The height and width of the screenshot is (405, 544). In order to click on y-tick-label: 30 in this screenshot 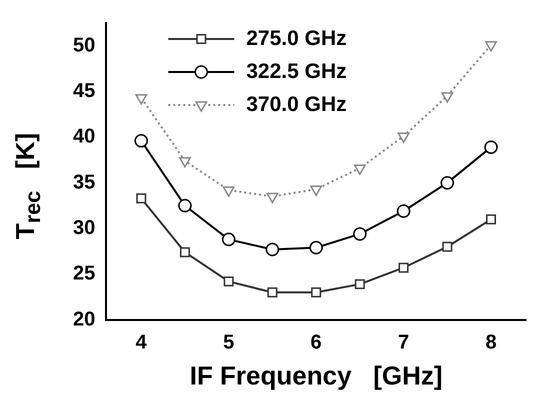, I will do `click(84, 227)`.